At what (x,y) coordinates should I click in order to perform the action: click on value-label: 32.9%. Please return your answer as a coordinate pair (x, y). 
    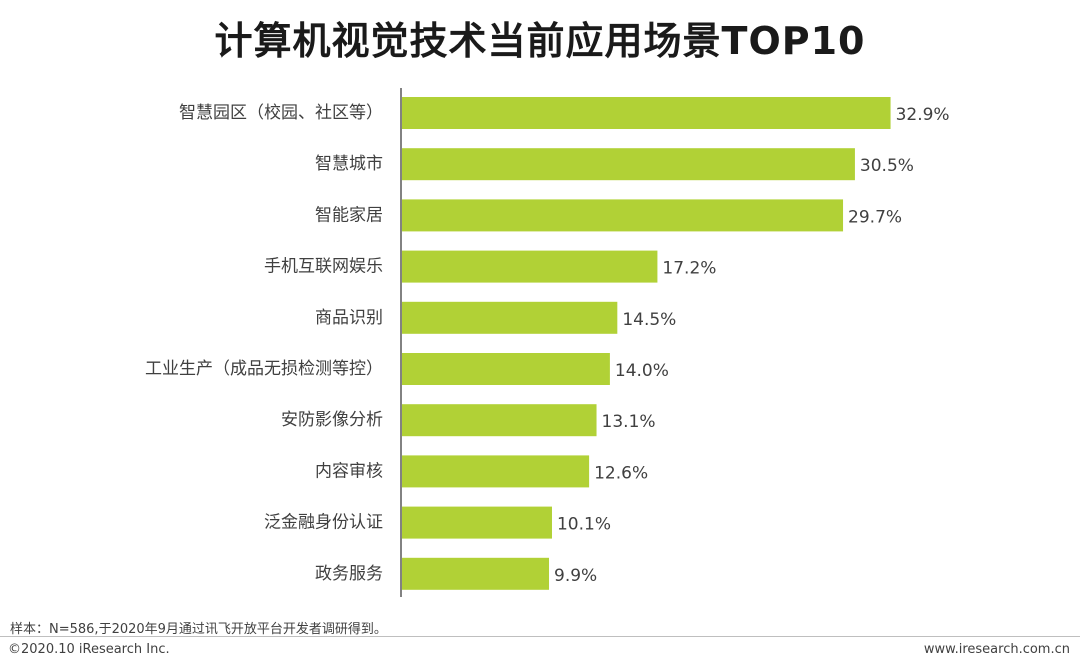
    Looking at the image, I should click on (923, 115).